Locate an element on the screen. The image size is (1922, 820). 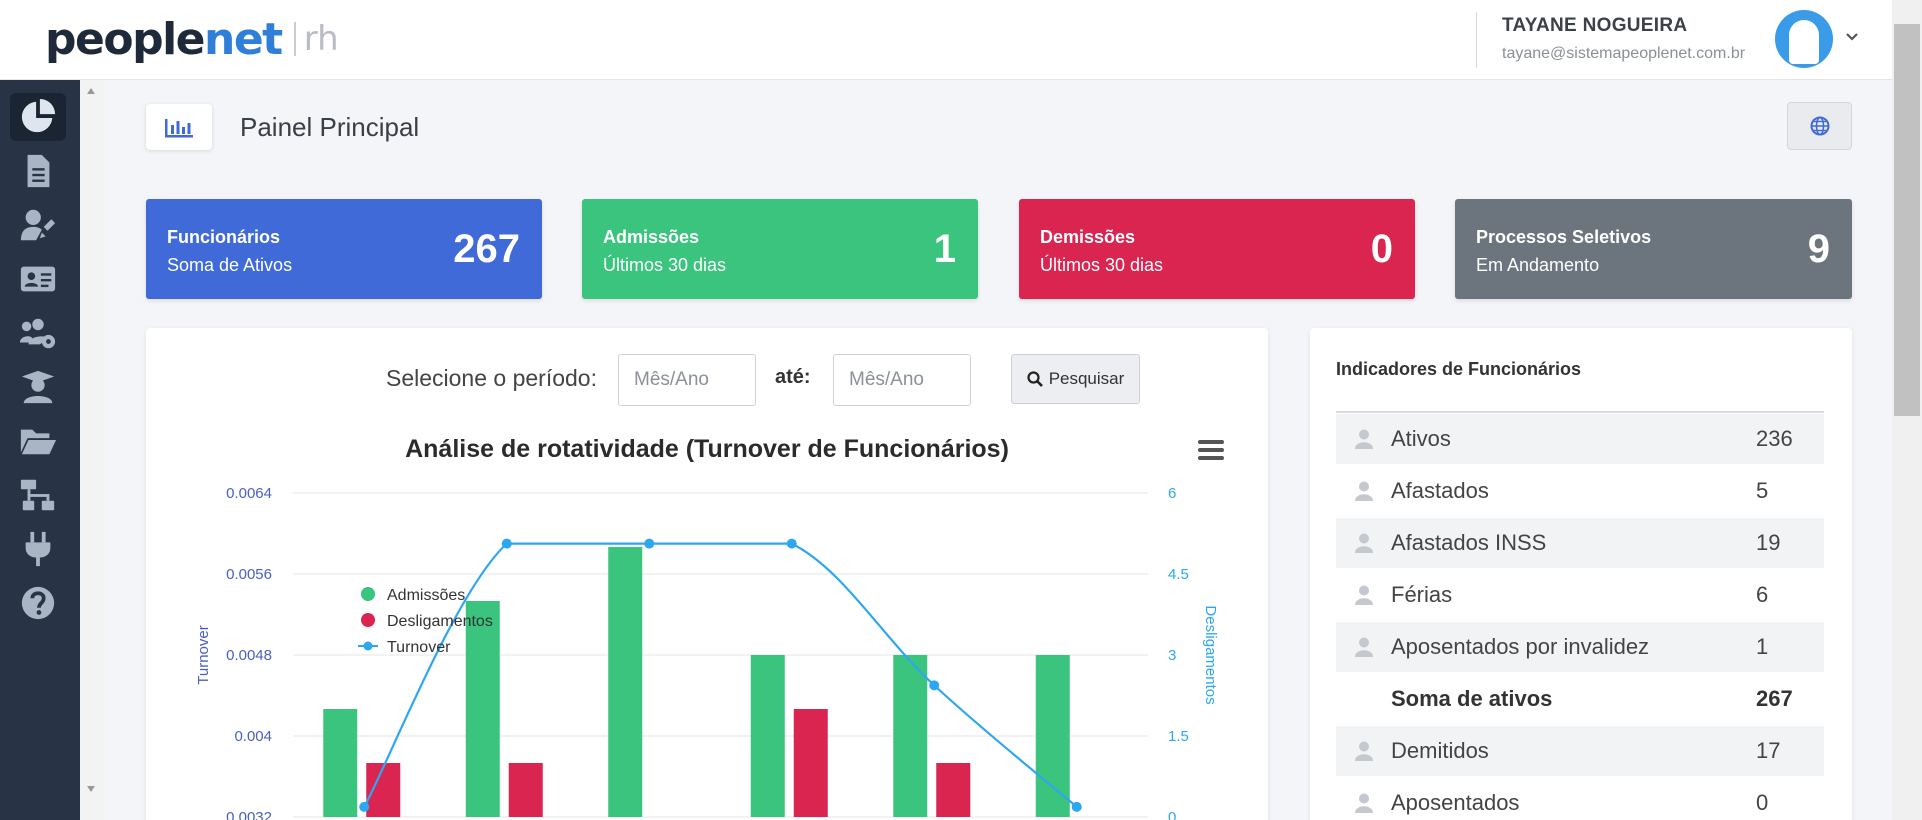
turnover-line is located at coordinates (720, 675).